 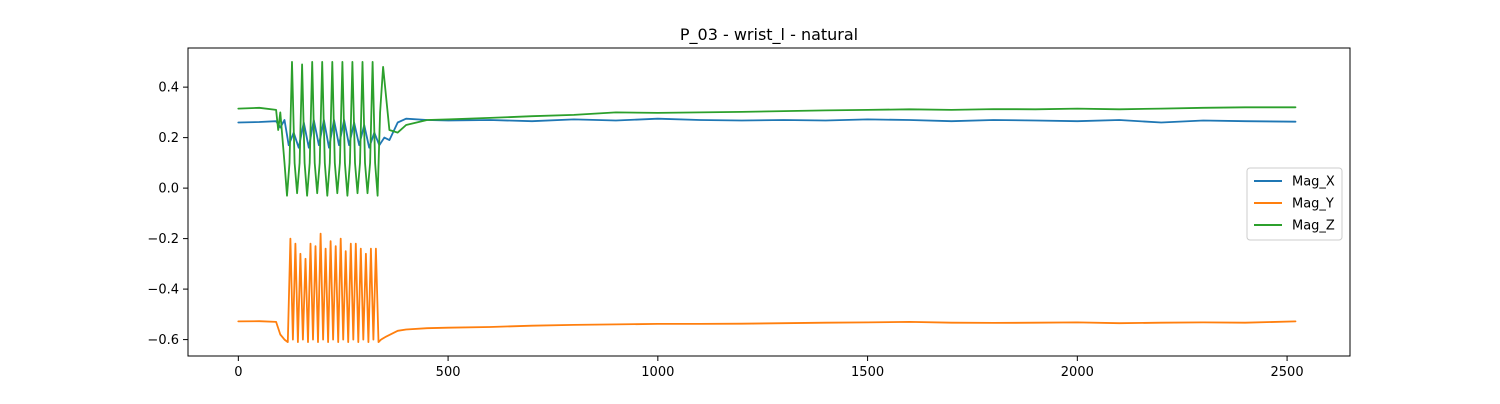 What do you see at coordinates (168, 189) in the screenshot?
I see `y-tick-label: 0.0` at bounding box center [168, 189].